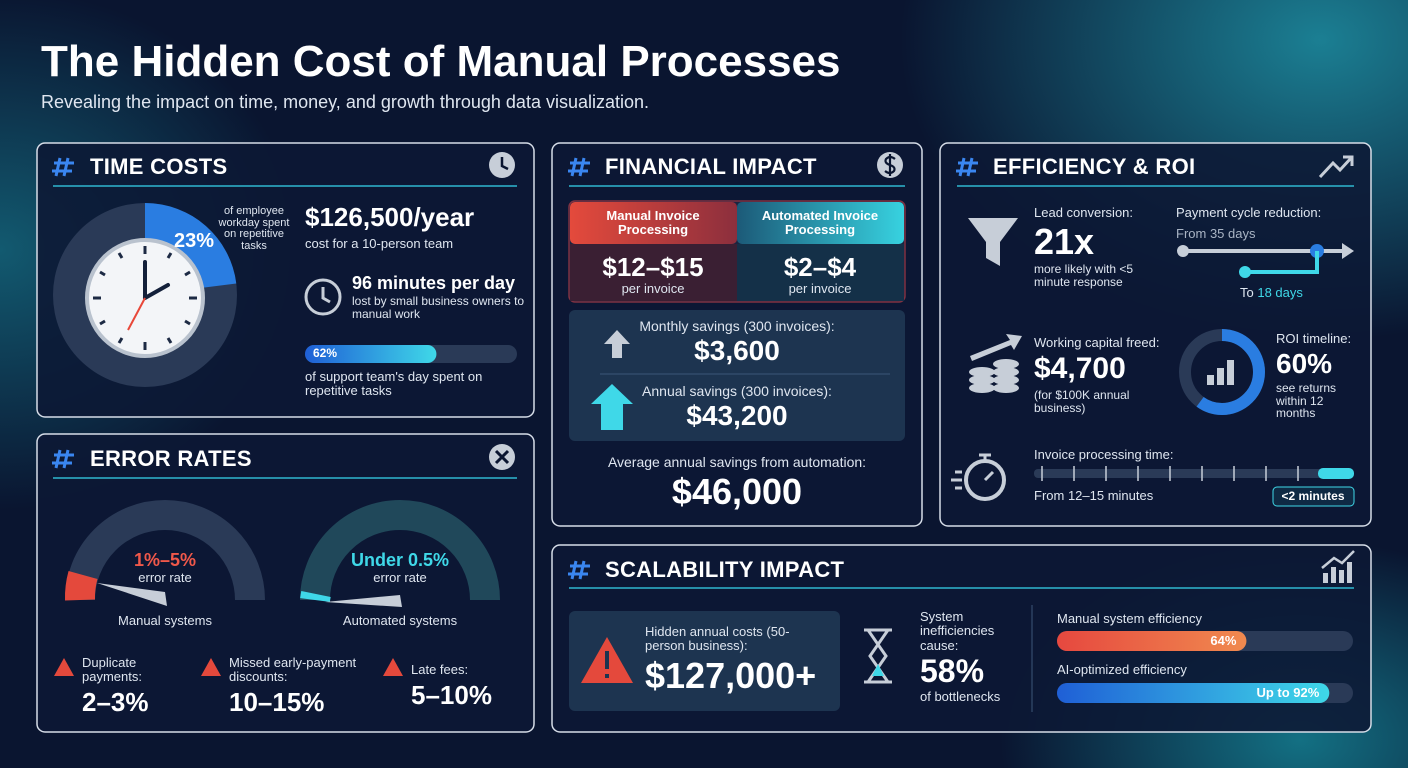  What do you see at coordinates (400, 560) in the screenshot?
I see `gauge-value: Under 0.5%` at bounding box center [400, 560].